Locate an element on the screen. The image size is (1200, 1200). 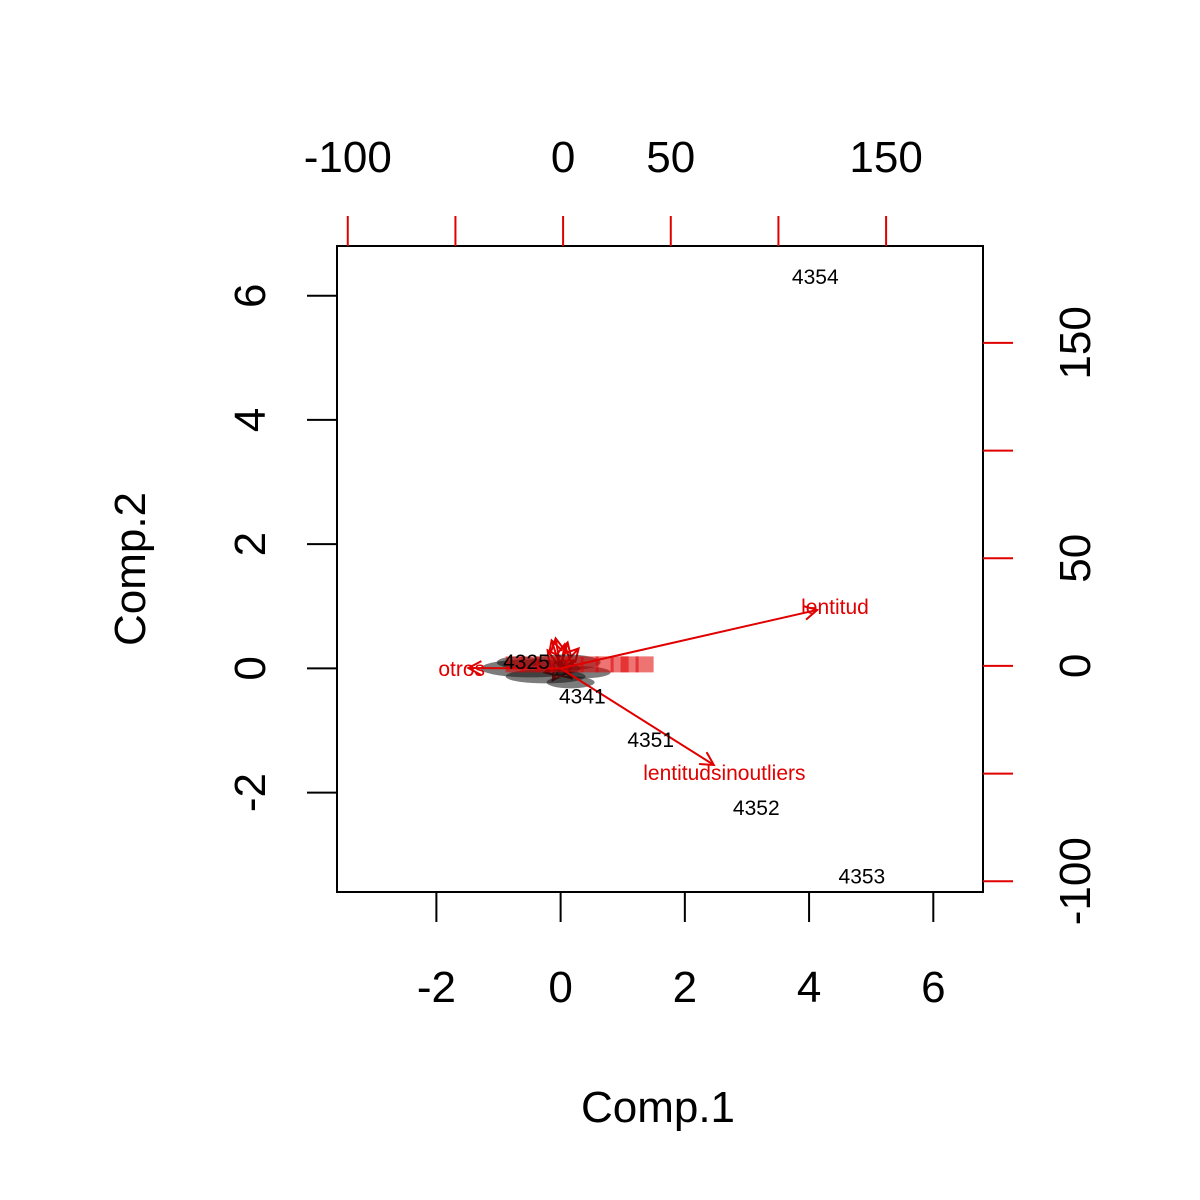
top-tick-label: 150 is located at coordinates (885, 157).